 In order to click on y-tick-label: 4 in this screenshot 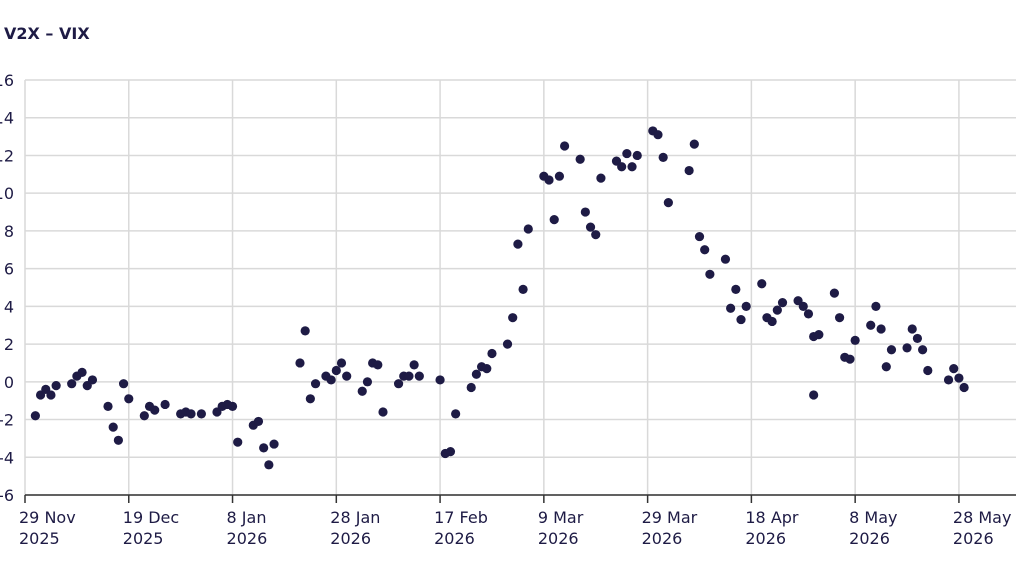, I will do `click(9, 306)`.